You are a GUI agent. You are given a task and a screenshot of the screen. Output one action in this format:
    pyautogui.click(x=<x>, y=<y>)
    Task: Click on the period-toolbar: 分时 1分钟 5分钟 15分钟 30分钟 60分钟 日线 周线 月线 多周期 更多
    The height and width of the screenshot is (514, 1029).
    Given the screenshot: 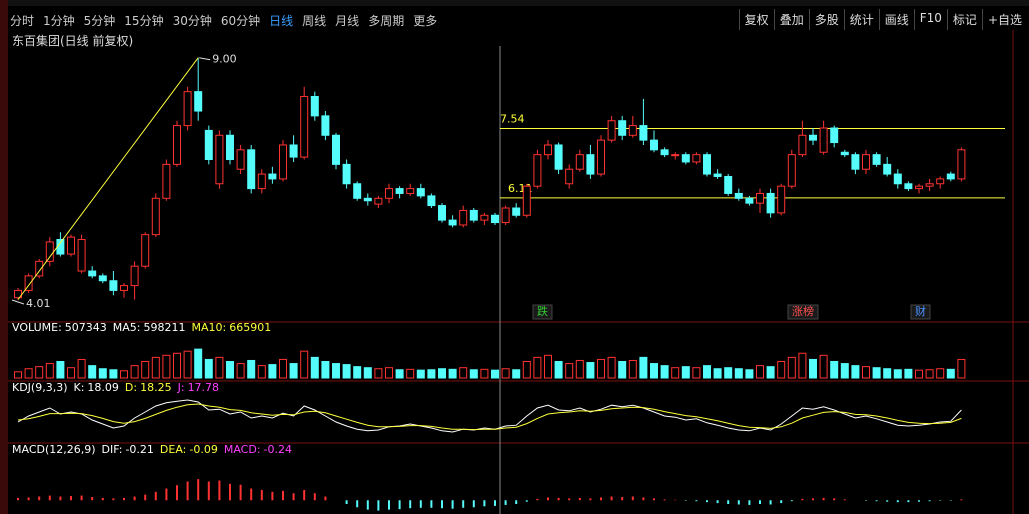 What is the action you would take?
    pyautogui.click(x=223, y=20)
    